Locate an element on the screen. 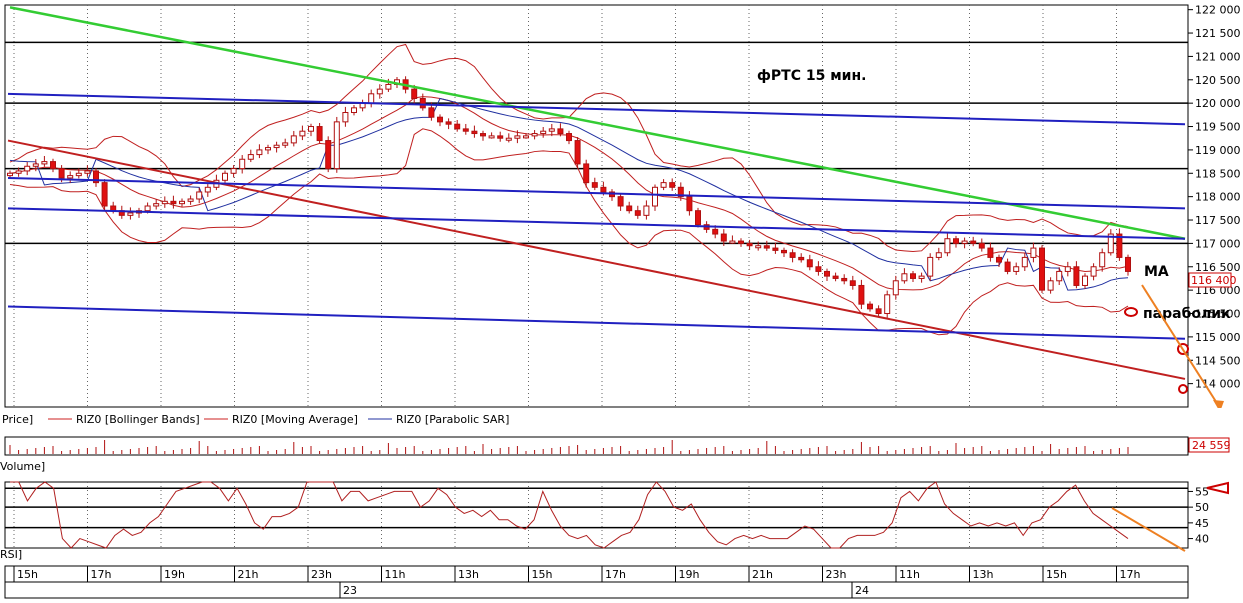 The width and height of the screenshot is (1243, 603). price-tick-label: 121 500 is located at coordinates (1218, 33).